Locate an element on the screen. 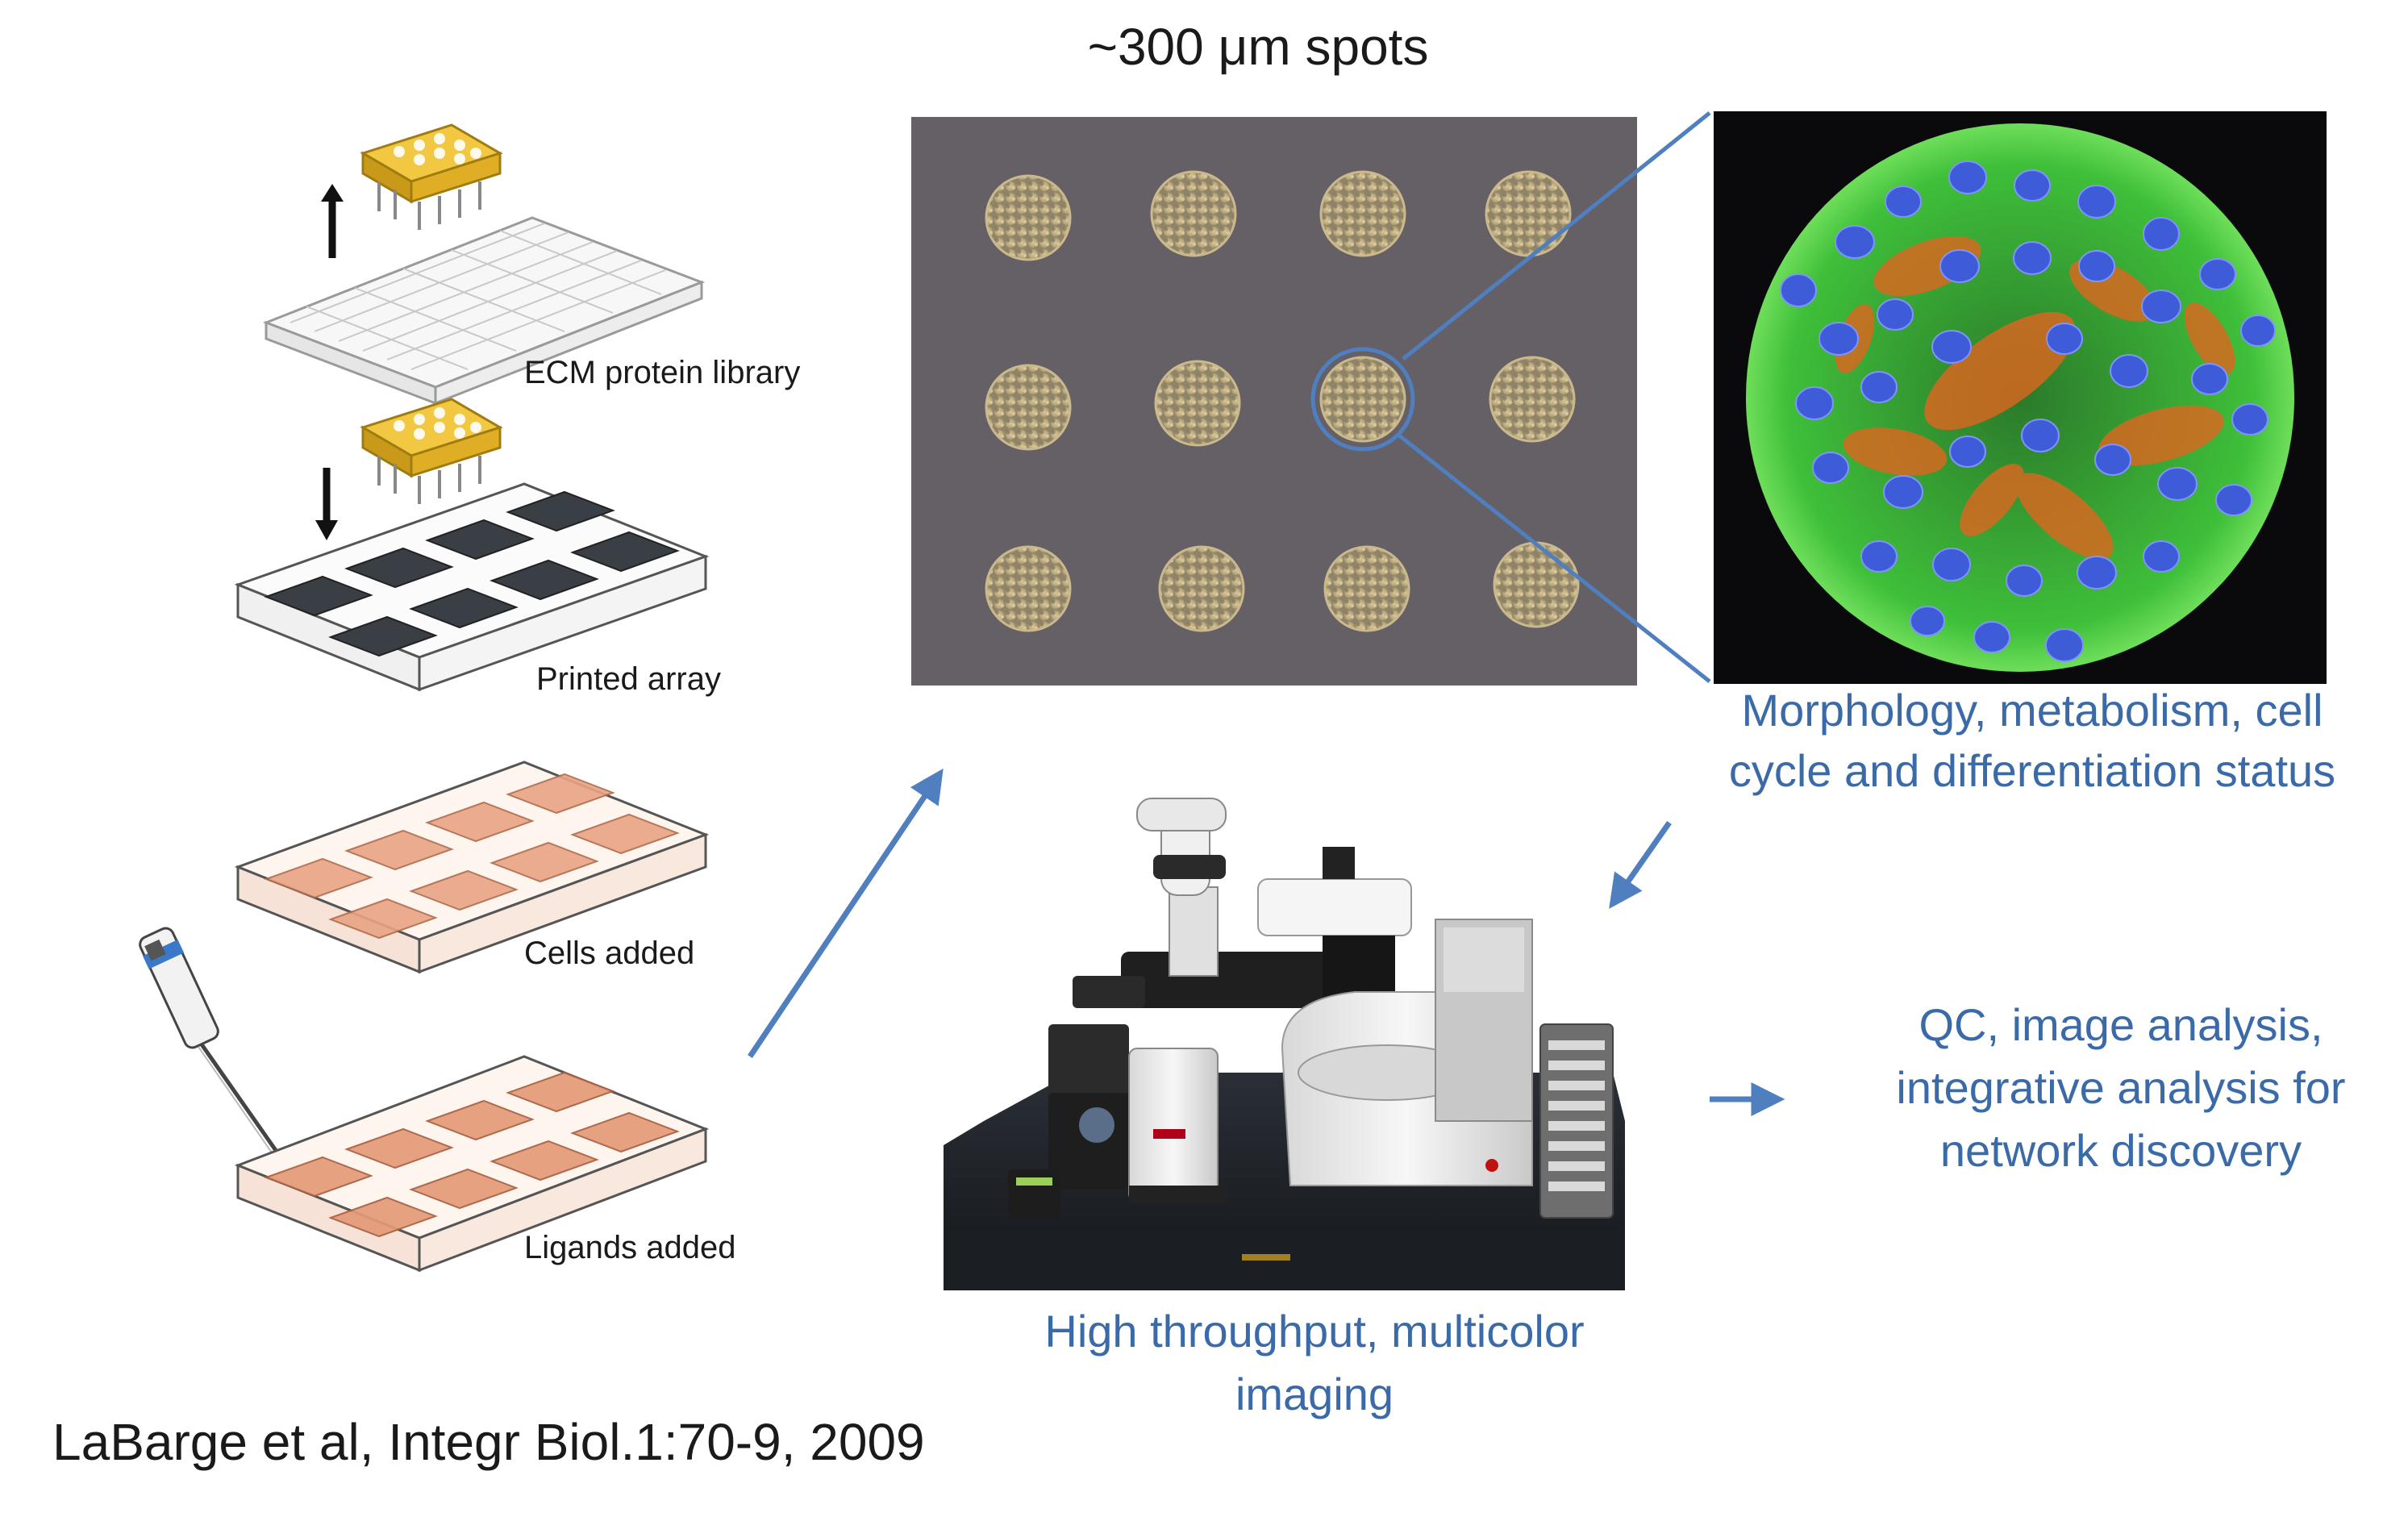 The width and height of the screenshot is (2408, 1517). analysis-caption-line1: QC, image analysis, is located at coordinates (2120, 1024).